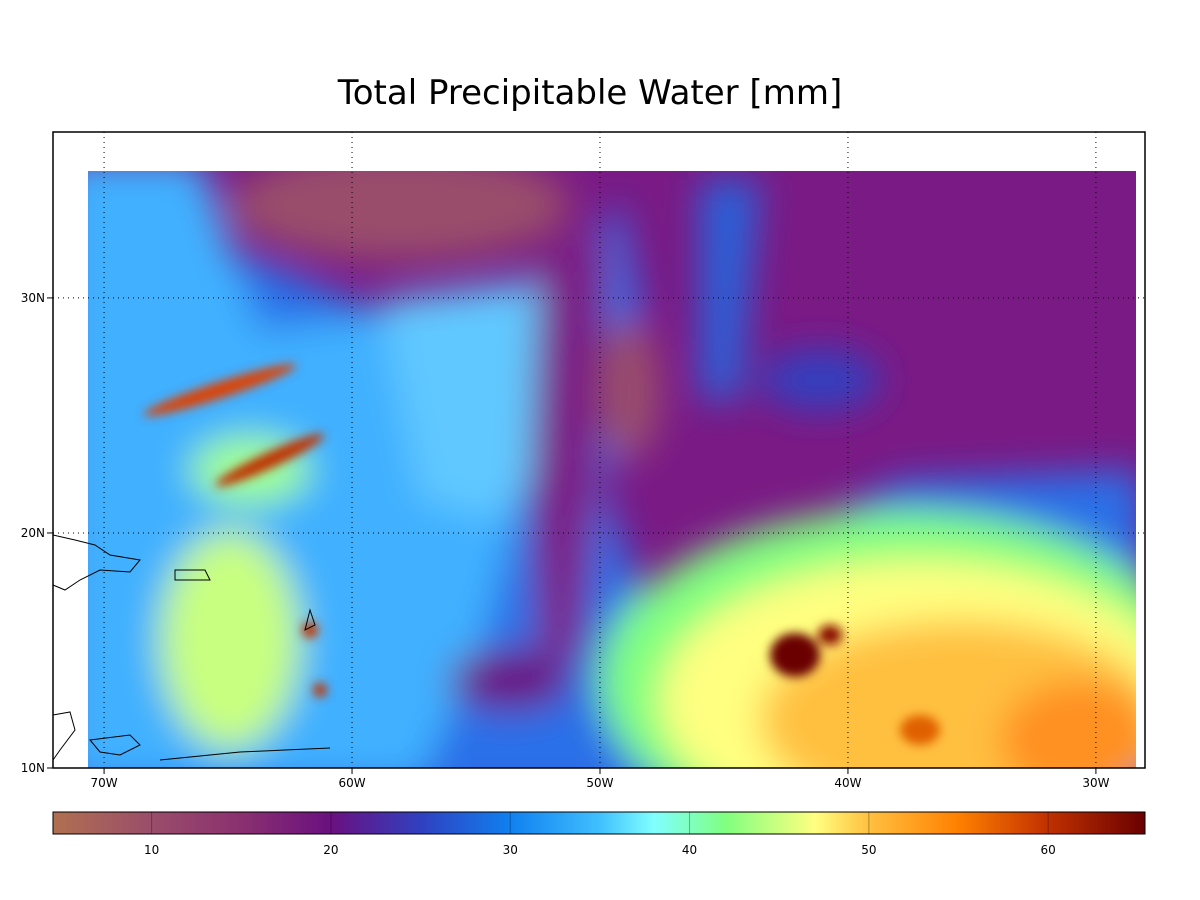 The height and width of the screenshot is (900, 1200). I want to click on x-tick-label: 50W, so click(599, 783).